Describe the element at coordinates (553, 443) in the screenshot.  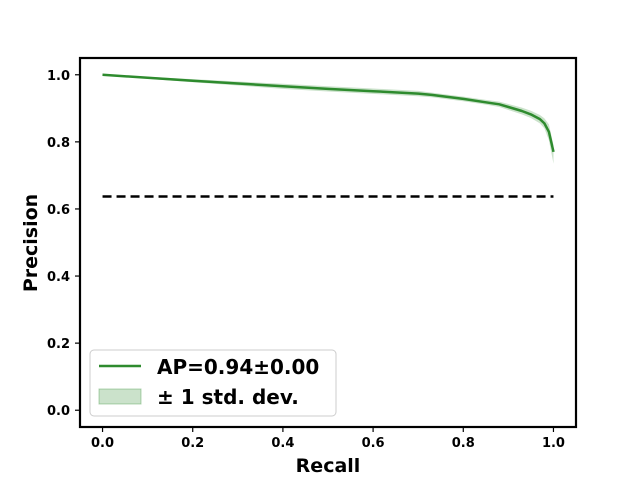
I see `x-tick-label: 1.0` at that location.